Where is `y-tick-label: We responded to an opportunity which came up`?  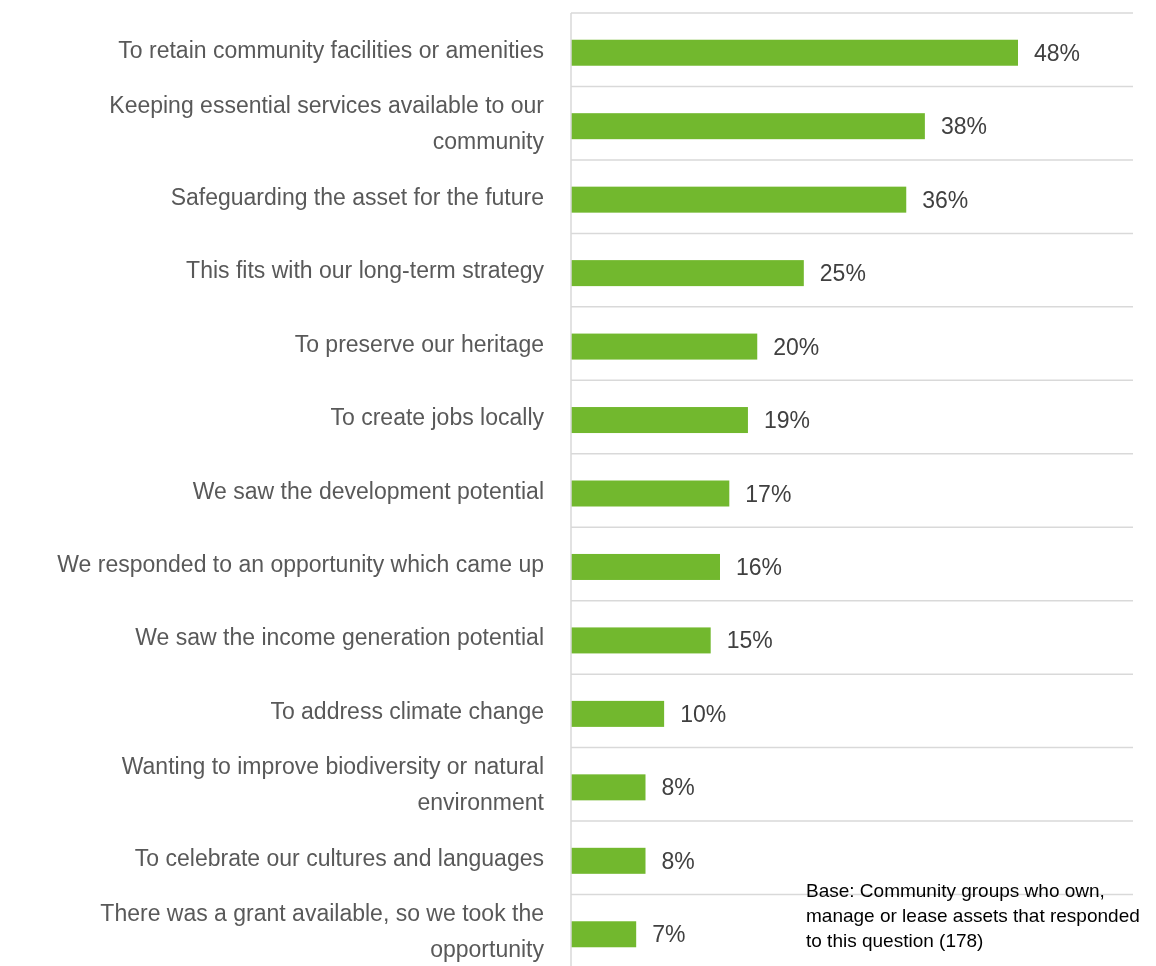 y-tick-label: We responded to an opportunity which came up is located at coordinates (300, 563).